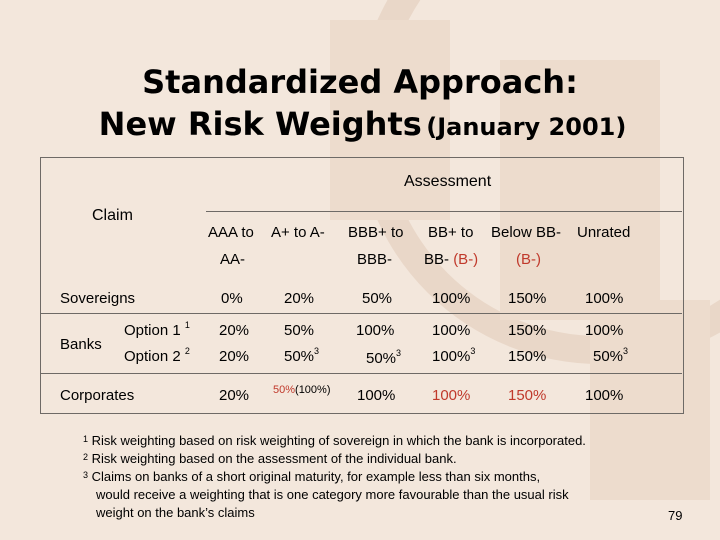 This screenshot has width=720, height=540. What do you see at coordinates (233, 259) in the screenshot?
I see `col-header-aaa-line2: AA-` at bounding box center [233, 259].